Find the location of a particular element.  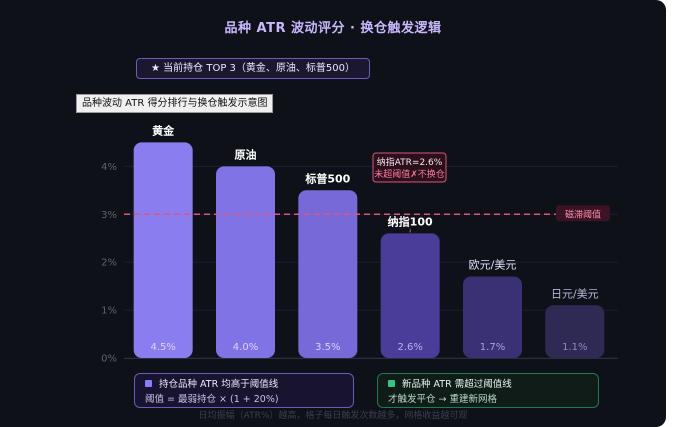

y-tick-label: 4% is located at coordinates (109, 167).